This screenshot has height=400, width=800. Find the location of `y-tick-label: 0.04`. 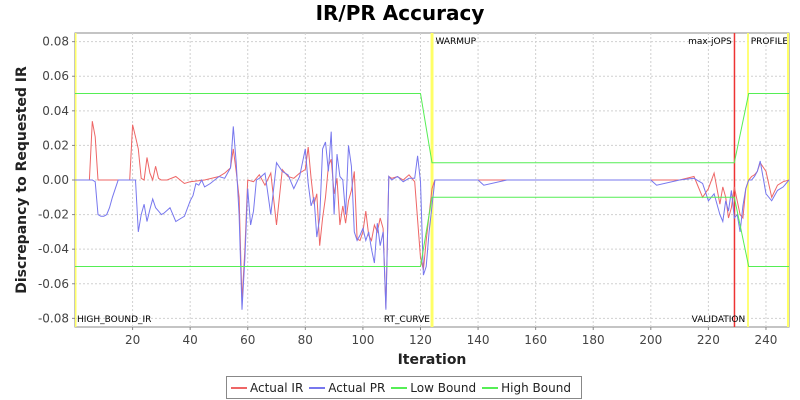

y-tick-label: 0.04 is located at coordinates (55, 111).